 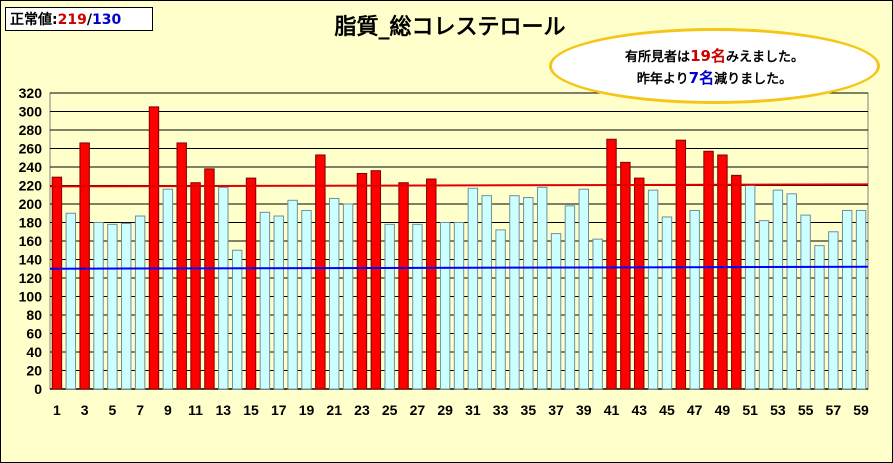 I want to click on callout-text: 昨年より, so click(x=662, y=79).